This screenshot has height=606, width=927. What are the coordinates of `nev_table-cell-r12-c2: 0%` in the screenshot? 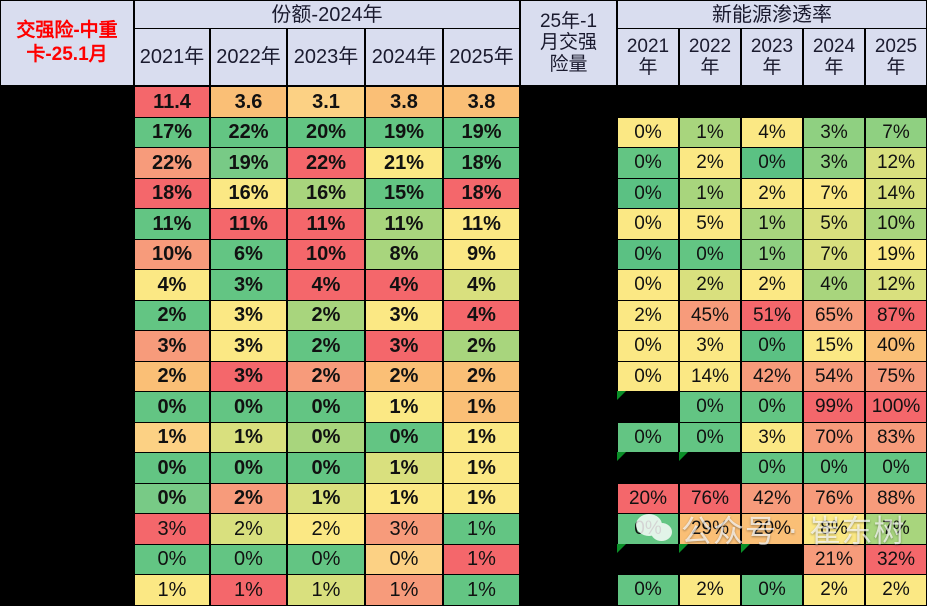 It's located at (772, 468).